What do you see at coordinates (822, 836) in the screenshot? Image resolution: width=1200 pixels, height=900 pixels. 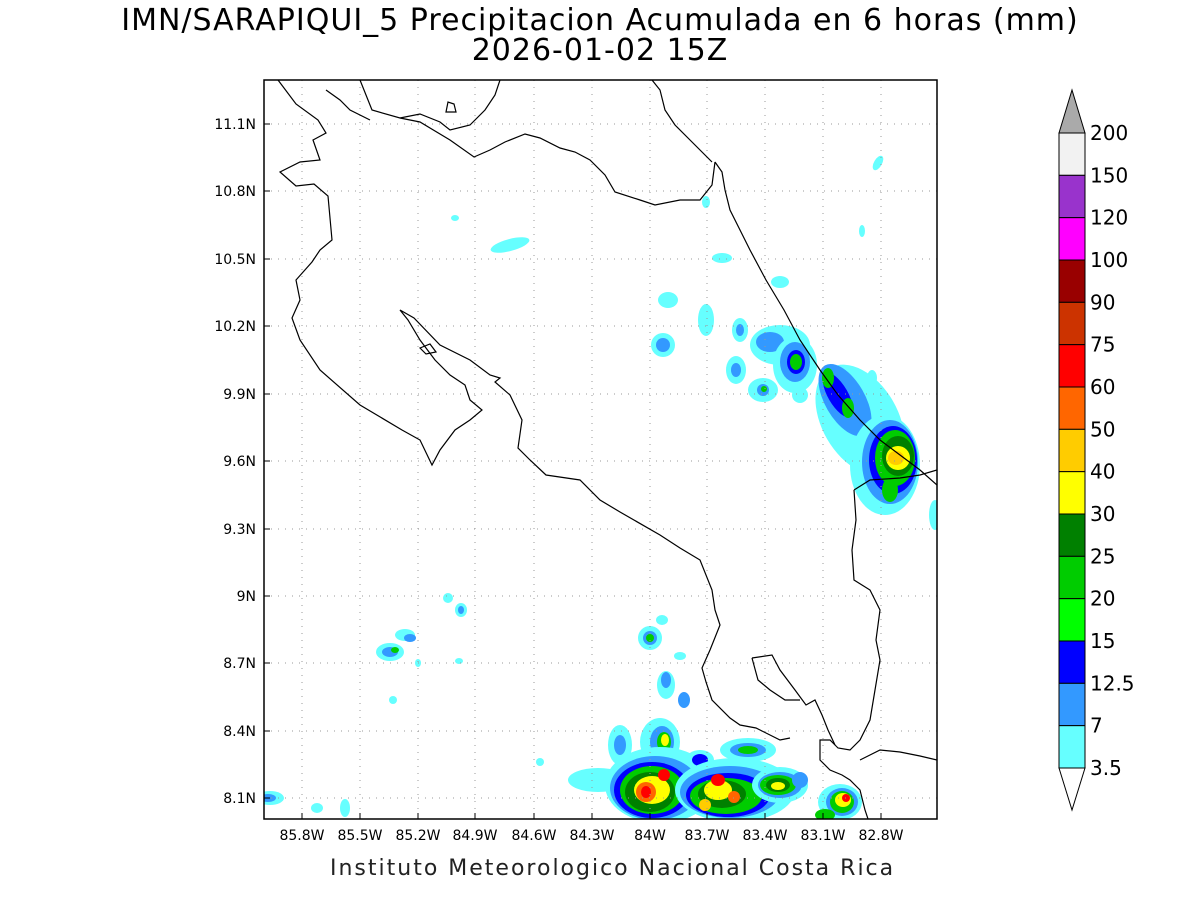 I see `x-tick-label: 83.1W` at bounding box center [822, 836].